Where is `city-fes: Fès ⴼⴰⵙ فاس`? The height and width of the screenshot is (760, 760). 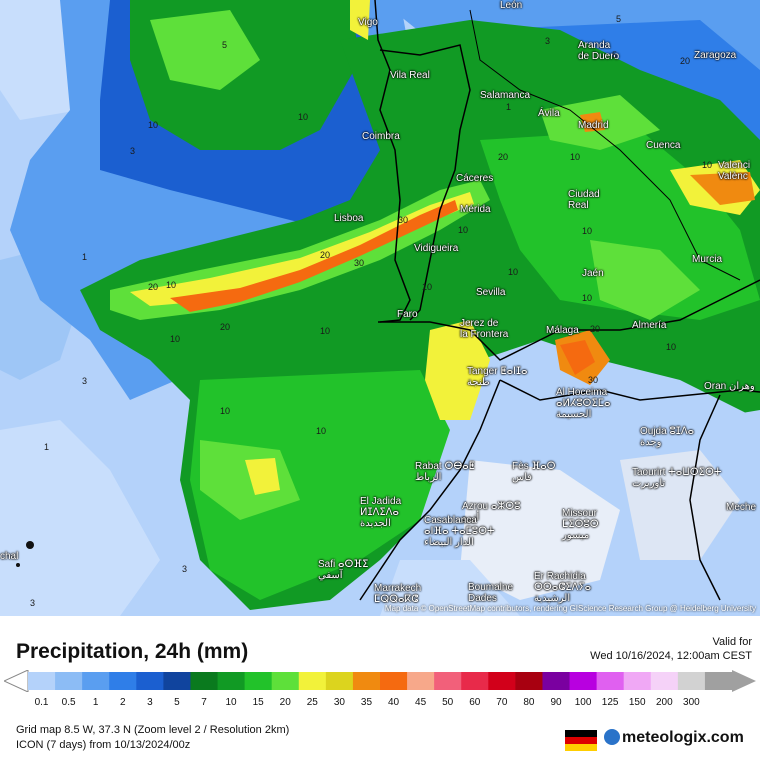 city-fes: Fès ⴼⴰⵙ فاس is located at coordinates (534, 472).